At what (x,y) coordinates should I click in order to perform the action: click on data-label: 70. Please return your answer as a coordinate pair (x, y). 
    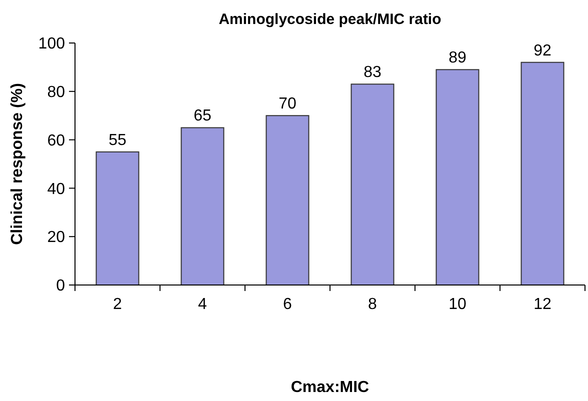
    Looking at the image, I should click on (287, 104).